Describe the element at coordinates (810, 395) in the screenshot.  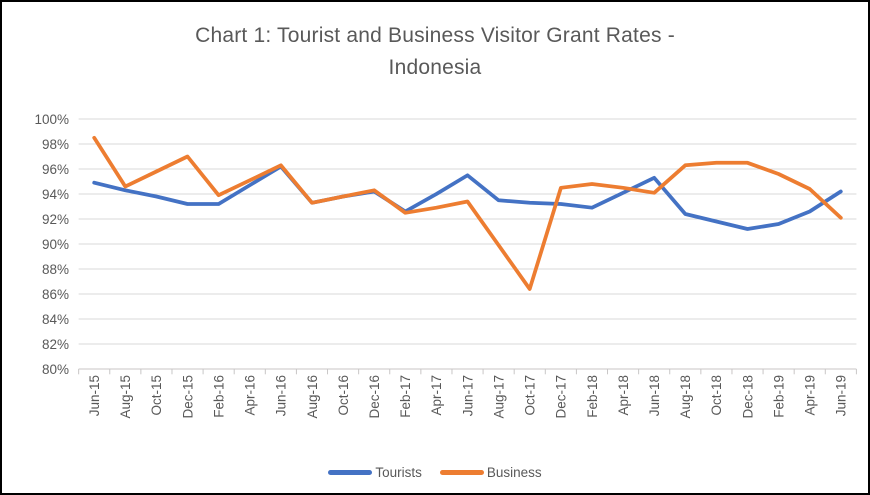
I see `x-axis-label: Apr-19` at that location.